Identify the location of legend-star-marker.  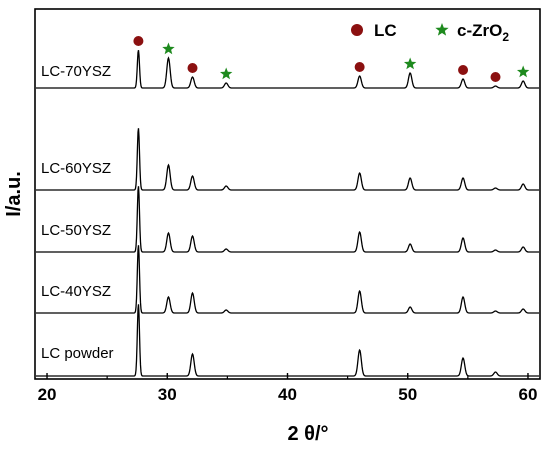
(442, 29).